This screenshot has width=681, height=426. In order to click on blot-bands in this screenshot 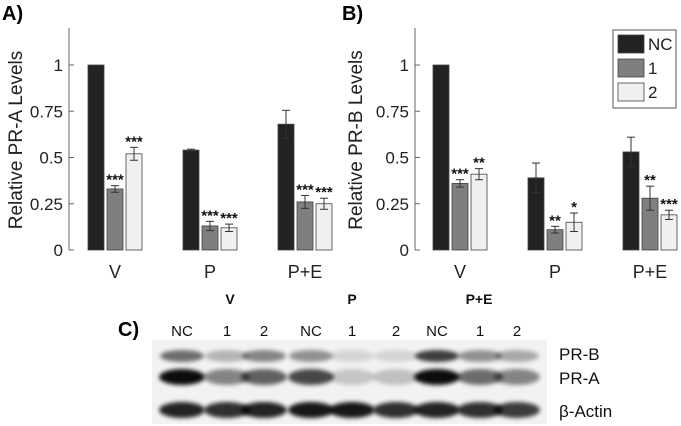, I will do `click(349, 384)`.